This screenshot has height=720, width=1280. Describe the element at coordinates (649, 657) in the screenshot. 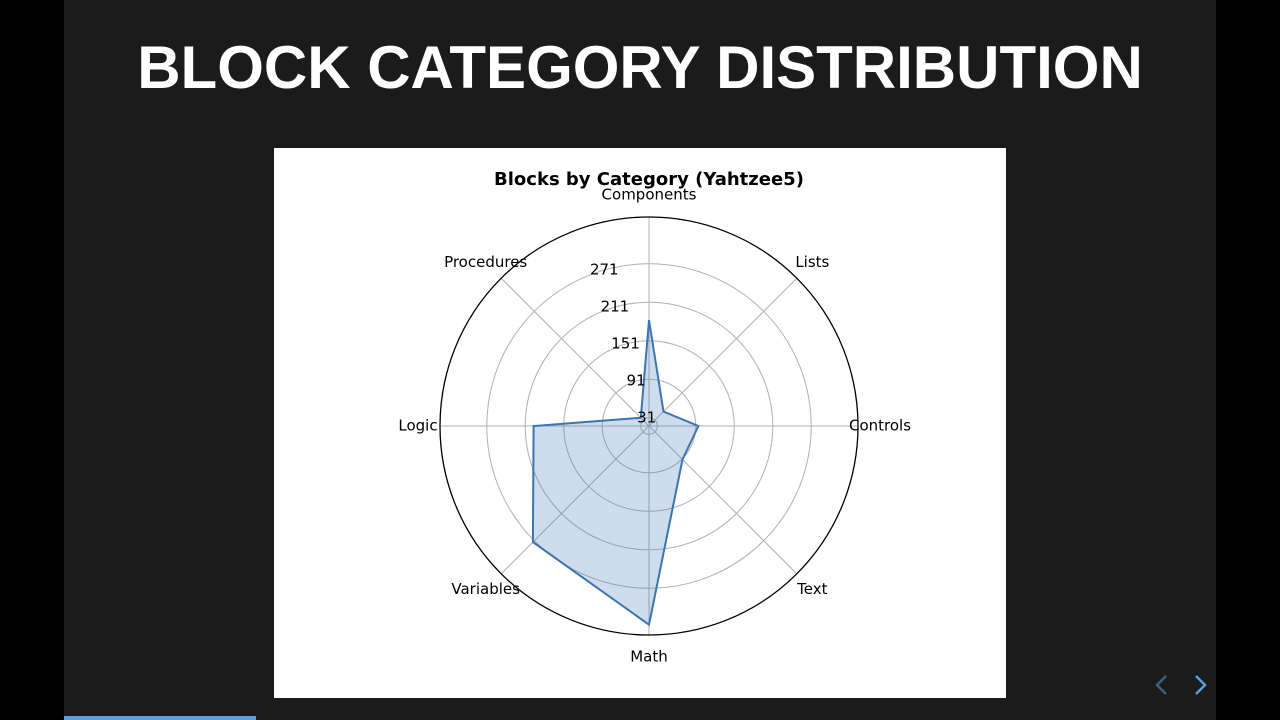

I see `category-label: Math` at that location.